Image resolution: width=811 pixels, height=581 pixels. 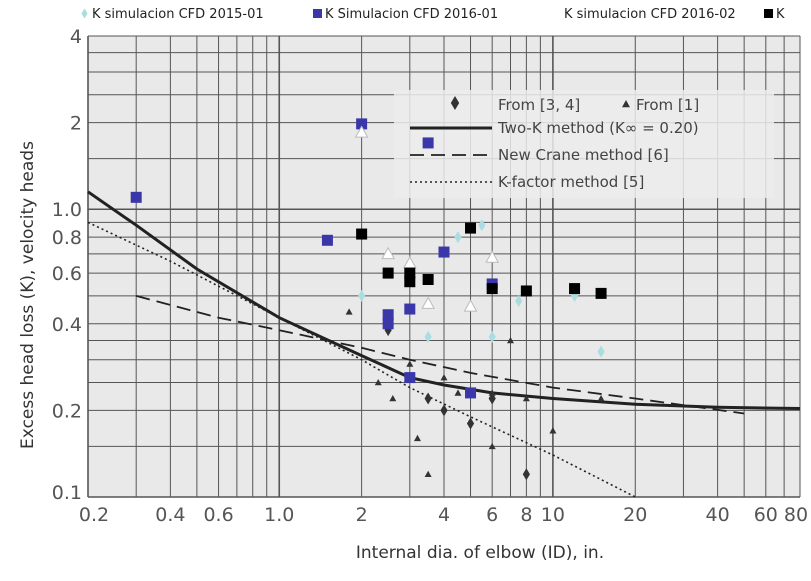 I want to click on legend-diamond-marker, so click(x=455, y=103).